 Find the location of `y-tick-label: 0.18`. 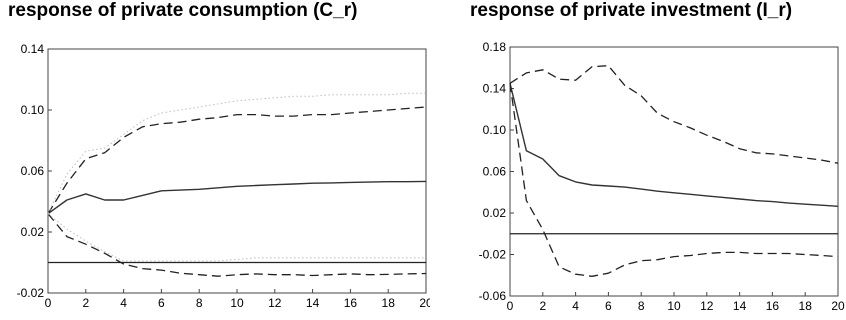

y-tick-label: 0.18 is located at coordinates (495, 47).